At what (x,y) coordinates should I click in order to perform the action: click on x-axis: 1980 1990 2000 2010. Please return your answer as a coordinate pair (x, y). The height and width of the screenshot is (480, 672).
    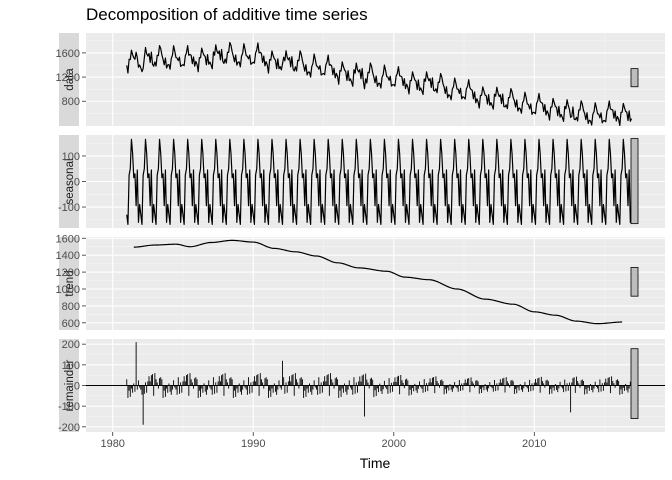
    Looking at the image, I should click on (323, 441).